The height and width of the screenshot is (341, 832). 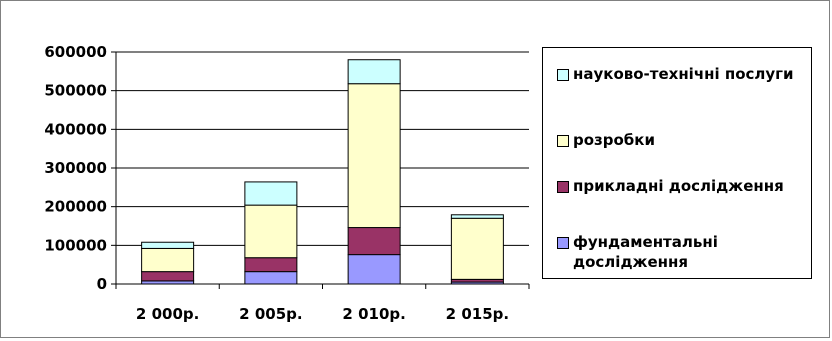 I want to click on y-tick-label: 200000, so click(x=75, y=207).